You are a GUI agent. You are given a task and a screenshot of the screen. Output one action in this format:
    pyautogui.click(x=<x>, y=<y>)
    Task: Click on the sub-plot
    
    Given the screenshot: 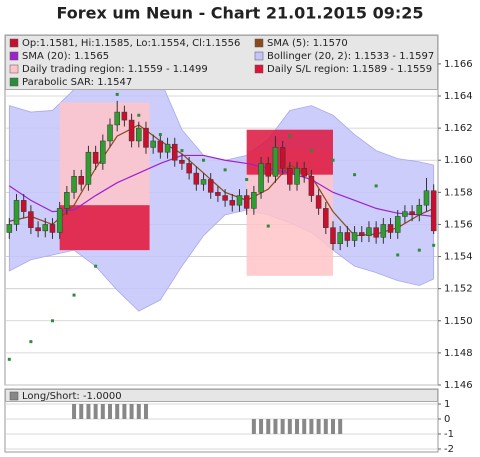 What is the action you would take?
    pyautogui.click(x=207, y=419)
    